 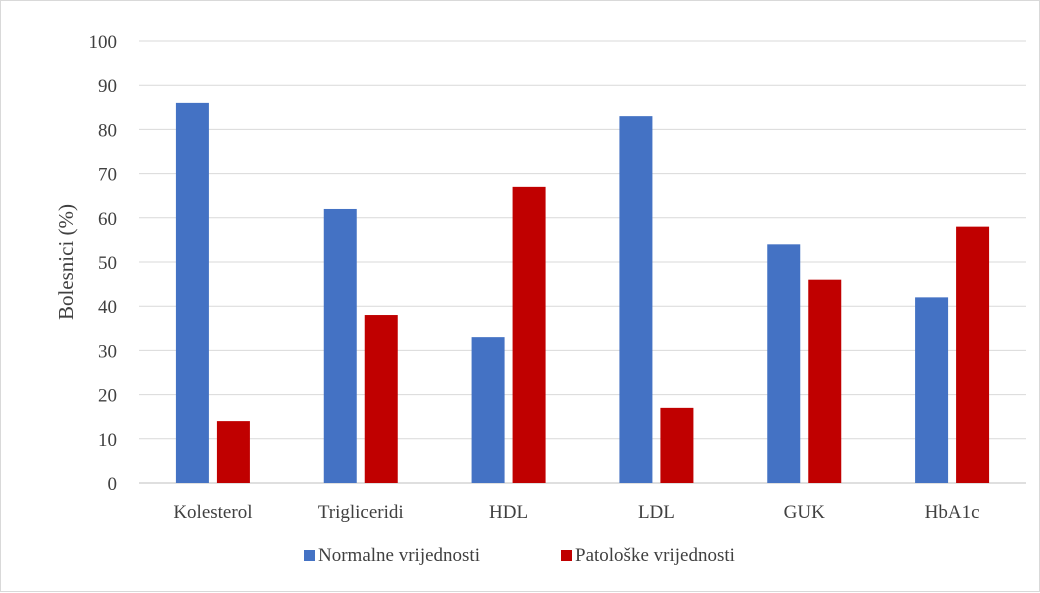 I want to click on bar-normal-guk, so click(x=784, y=363).